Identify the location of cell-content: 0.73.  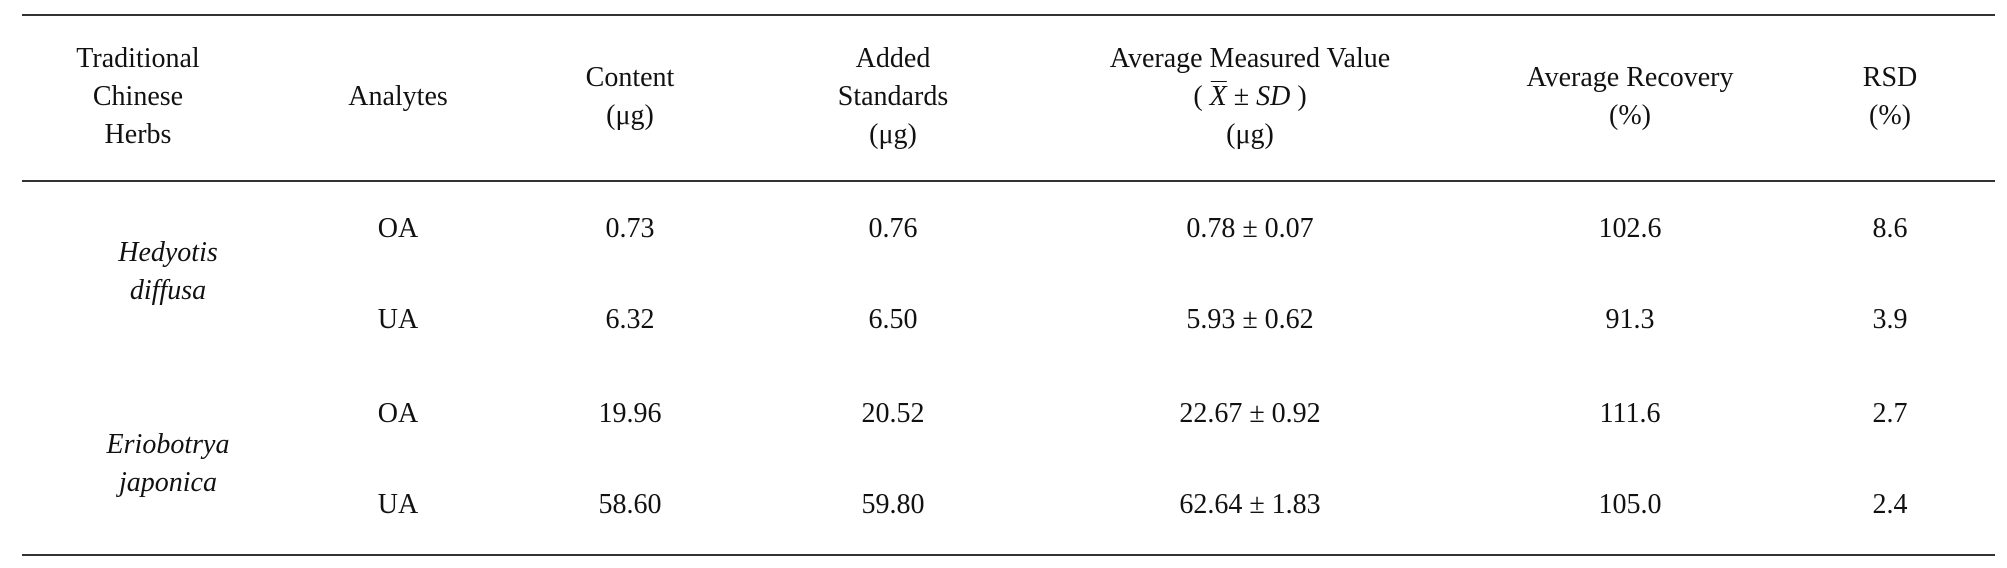
(630, 228).